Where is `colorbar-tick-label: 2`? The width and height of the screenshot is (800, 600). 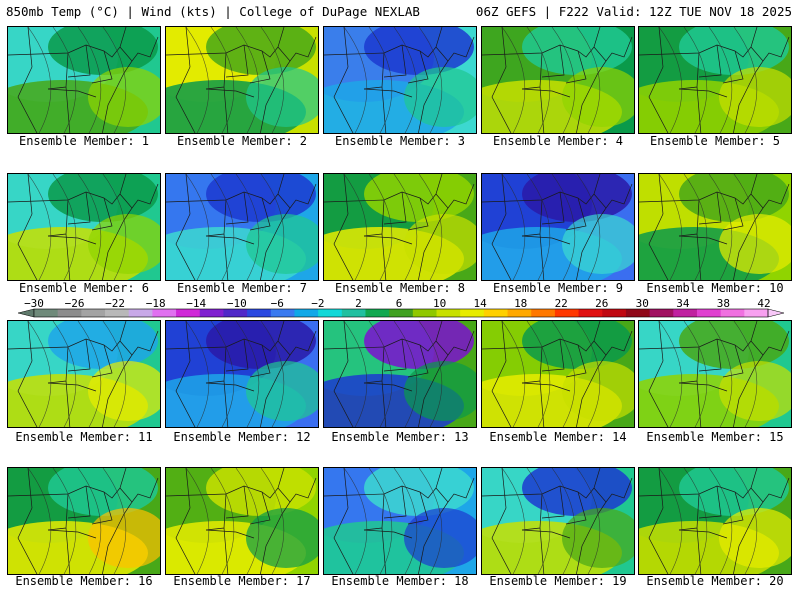
colorbar-tick-label: 2 is located at coordinates (358, 303).